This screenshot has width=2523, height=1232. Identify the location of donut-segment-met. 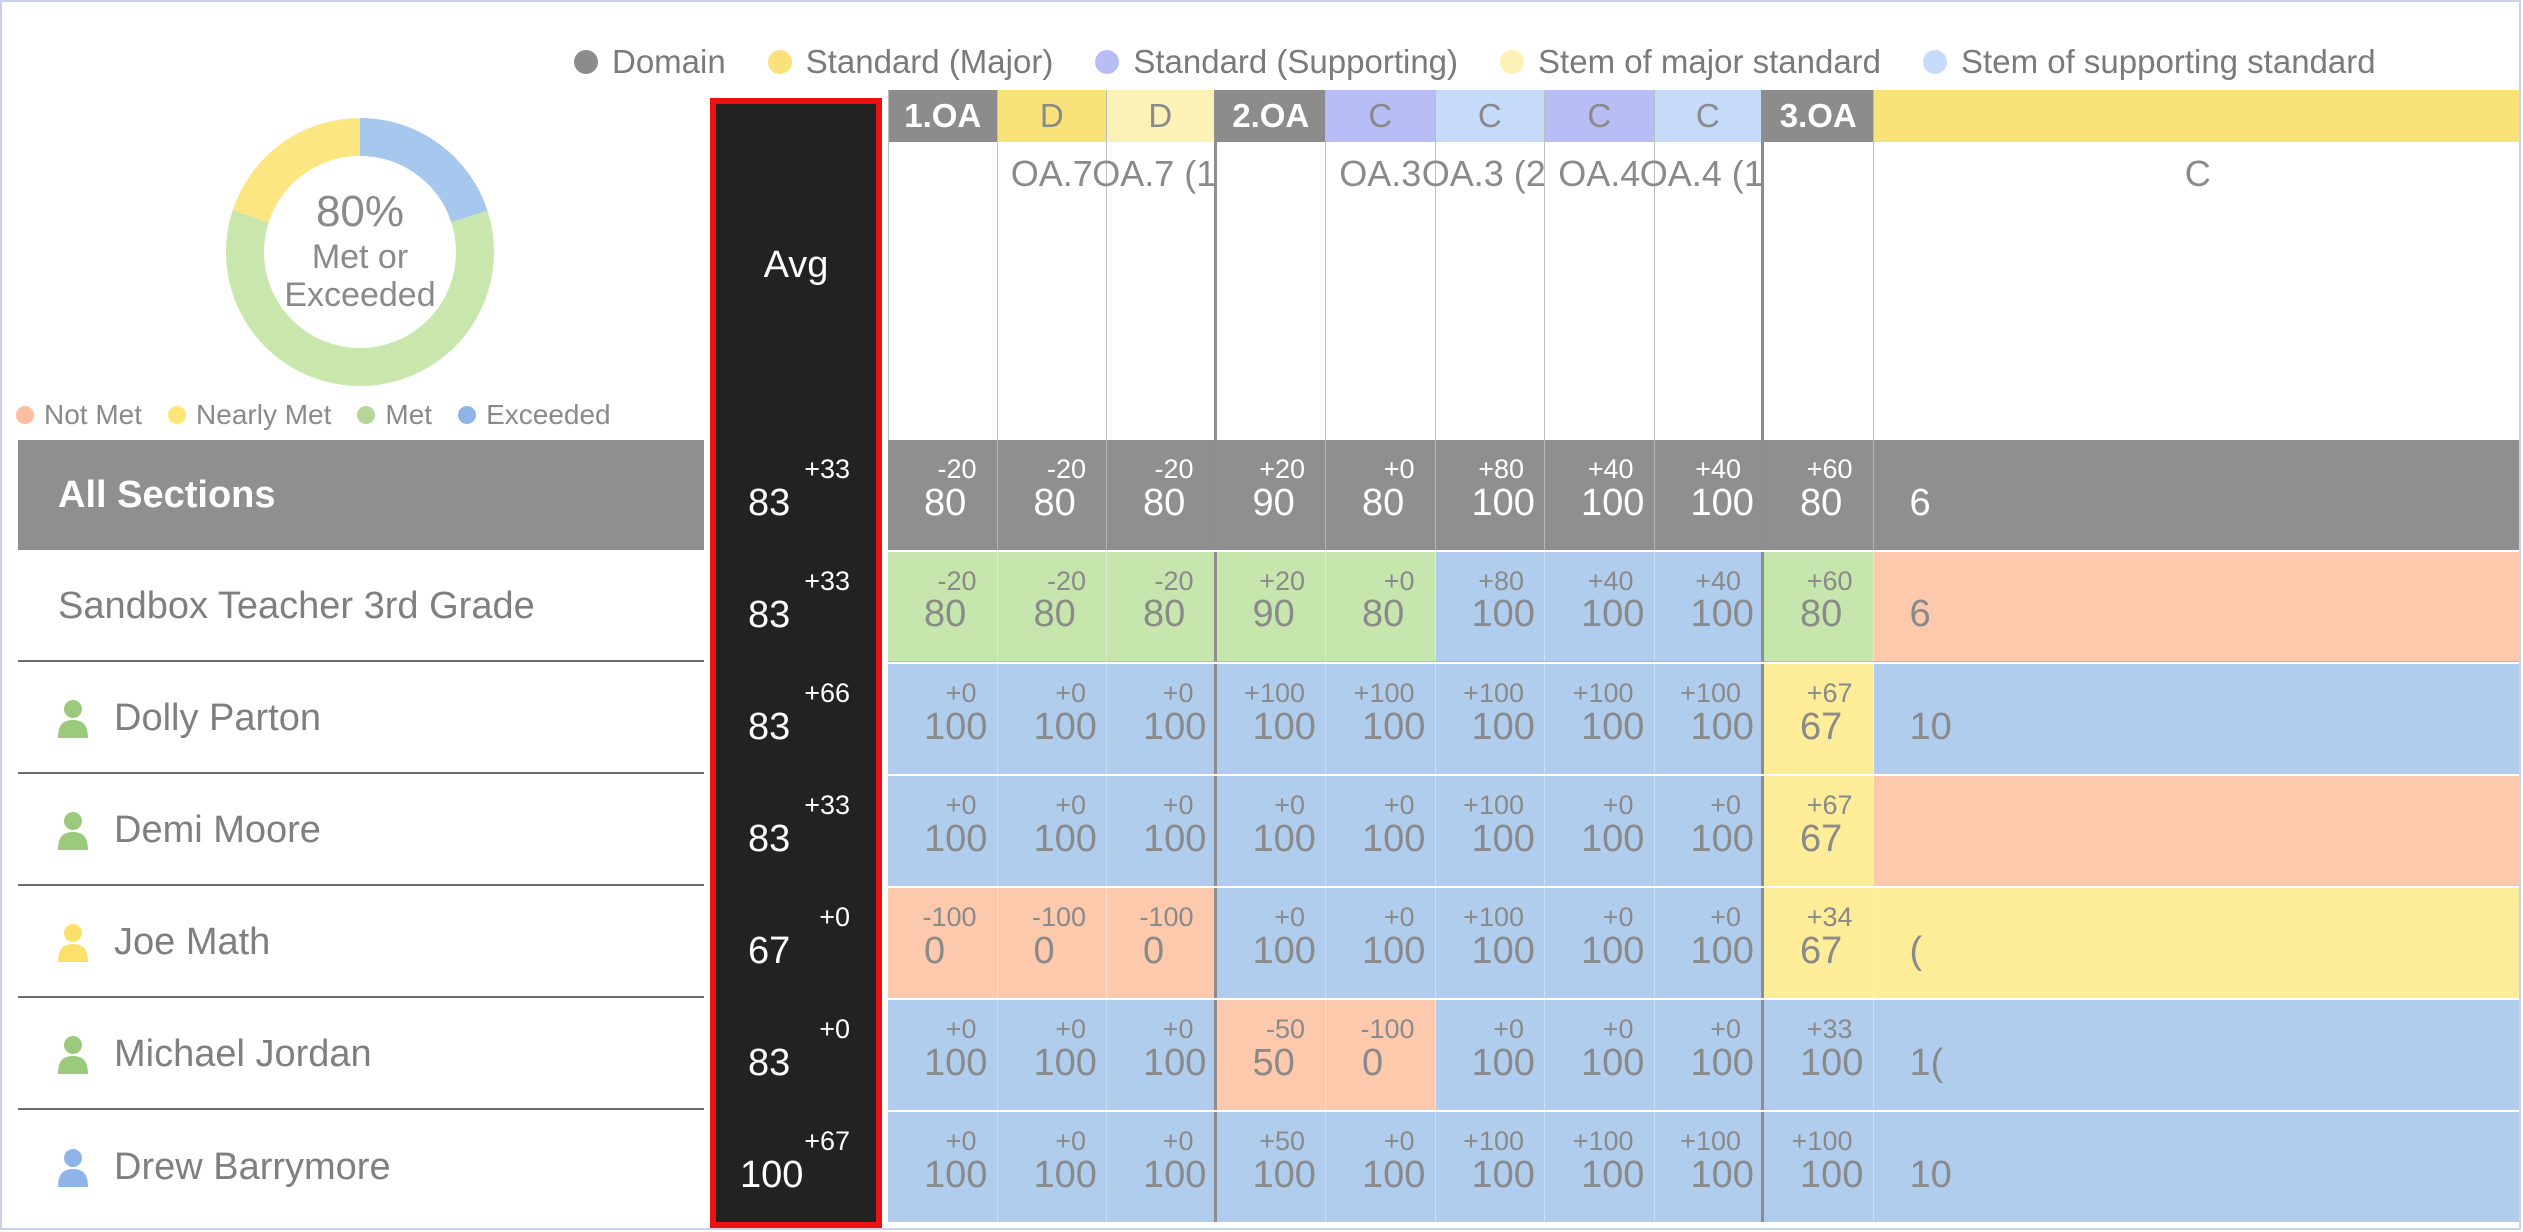
(360, 252).